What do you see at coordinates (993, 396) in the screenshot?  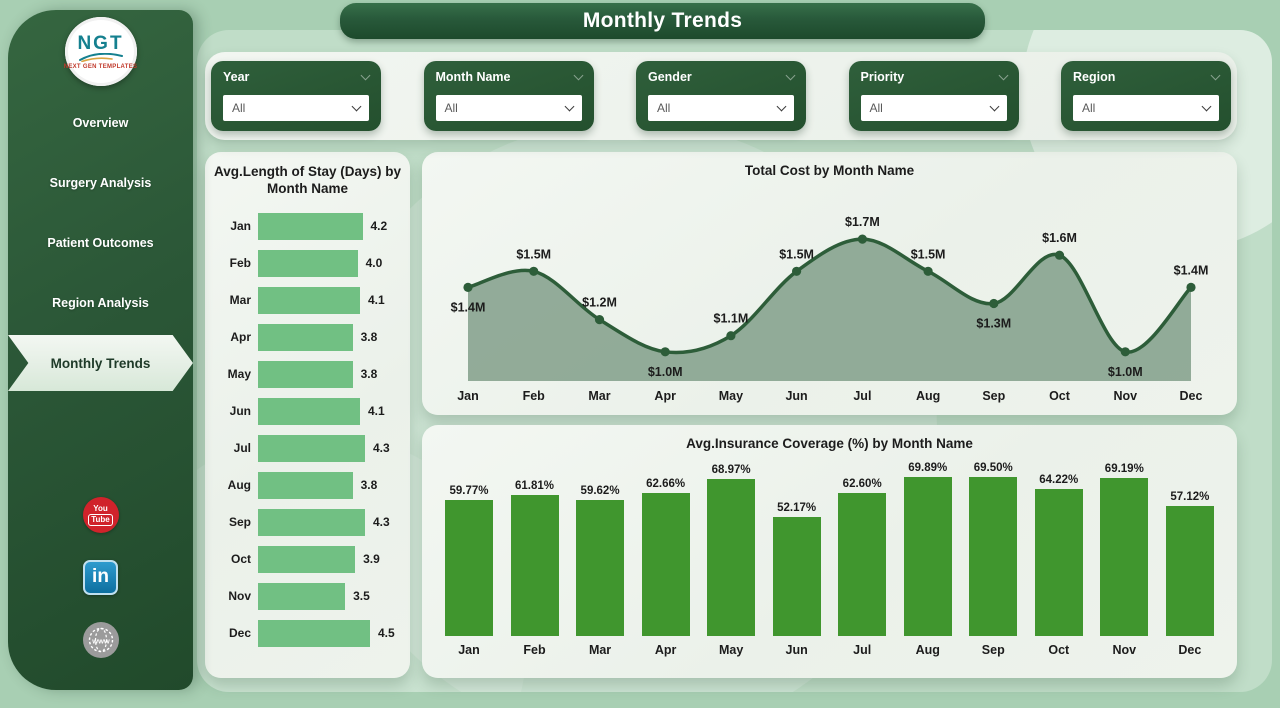 I see `line-category-label: Sep` at bounding box center [993, 396].